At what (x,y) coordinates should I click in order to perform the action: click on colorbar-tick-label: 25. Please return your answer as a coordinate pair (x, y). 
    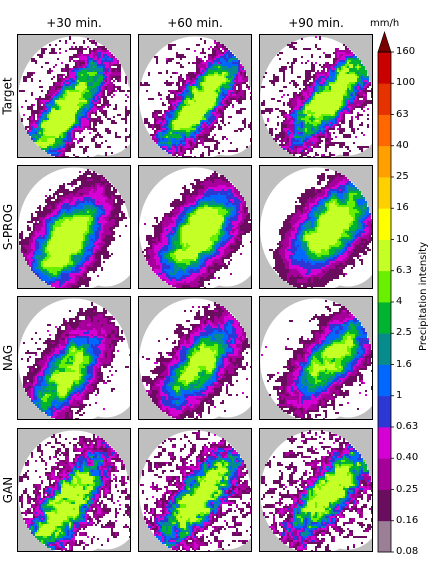
    Looking at the image, I should click on (402, 176).